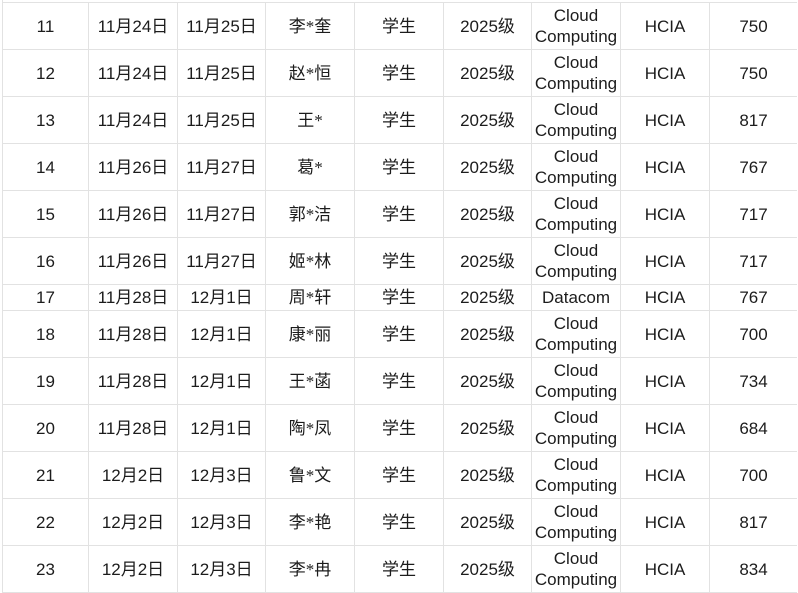 Image resolution: width=798 pixels, height=593 pixels. I want to click on cell-student-name: 周*轩, so click(310, 297).